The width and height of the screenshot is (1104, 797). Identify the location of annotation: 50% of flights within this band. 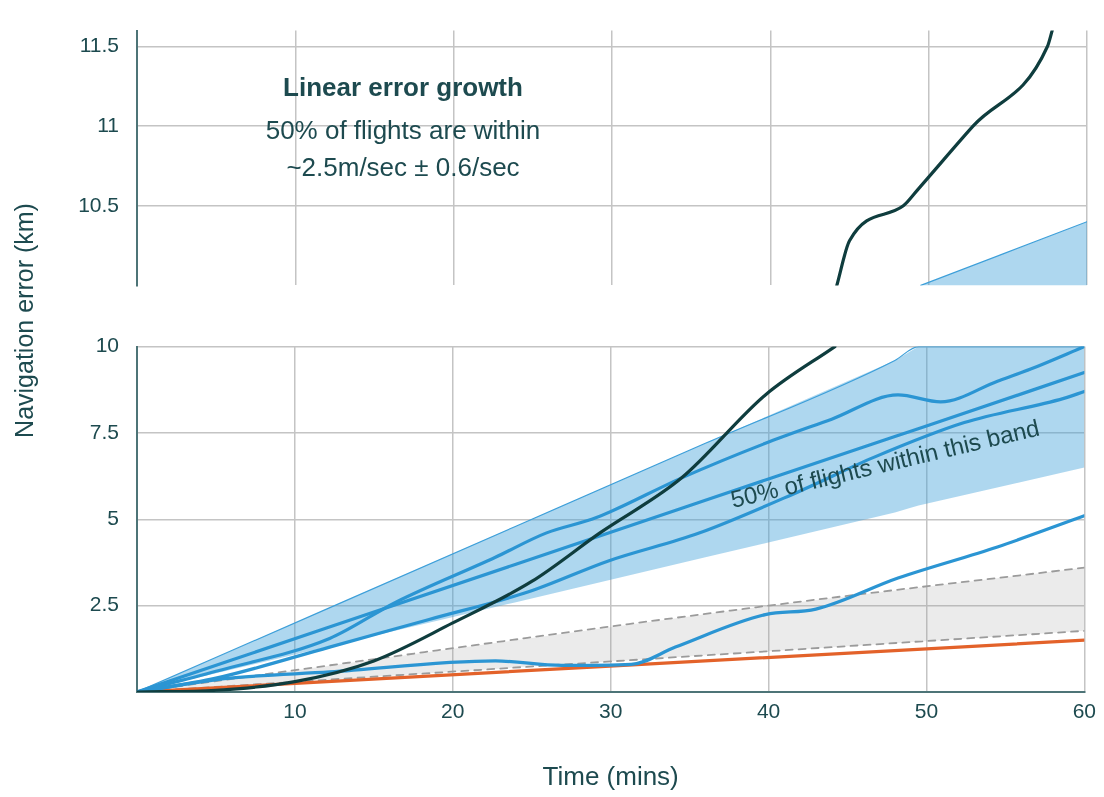
(885, 463).